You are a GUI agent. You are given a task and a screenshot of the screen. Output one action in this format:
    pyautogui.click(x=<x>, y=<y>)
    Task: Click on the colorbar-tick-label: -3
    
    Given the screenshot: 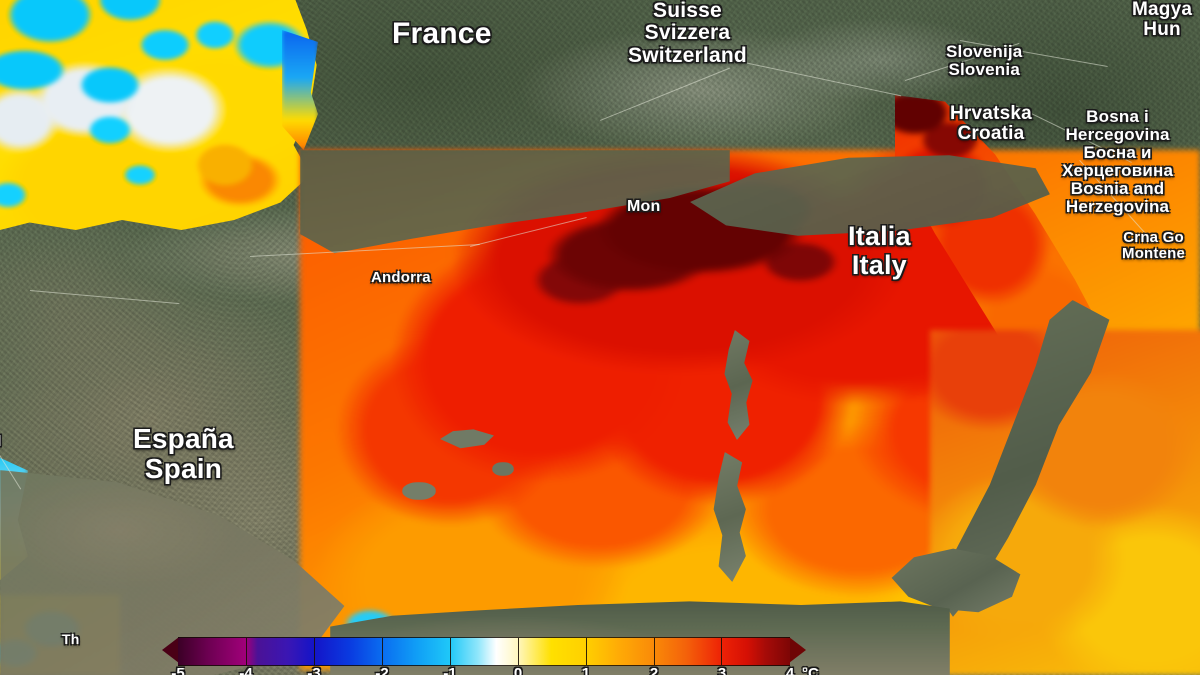 What is the action you would take?
    pyautogui.click(x=314, y=670)
    